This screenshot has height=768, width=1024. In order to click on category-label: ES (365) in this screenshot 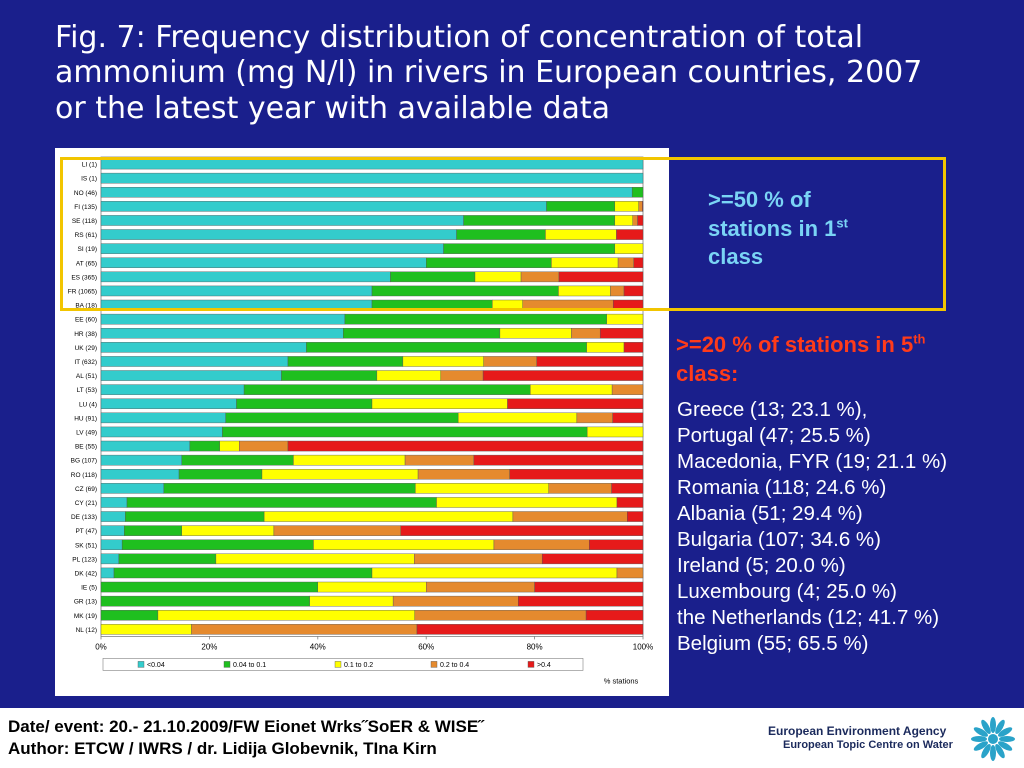, I will do `click(84, 277)`.